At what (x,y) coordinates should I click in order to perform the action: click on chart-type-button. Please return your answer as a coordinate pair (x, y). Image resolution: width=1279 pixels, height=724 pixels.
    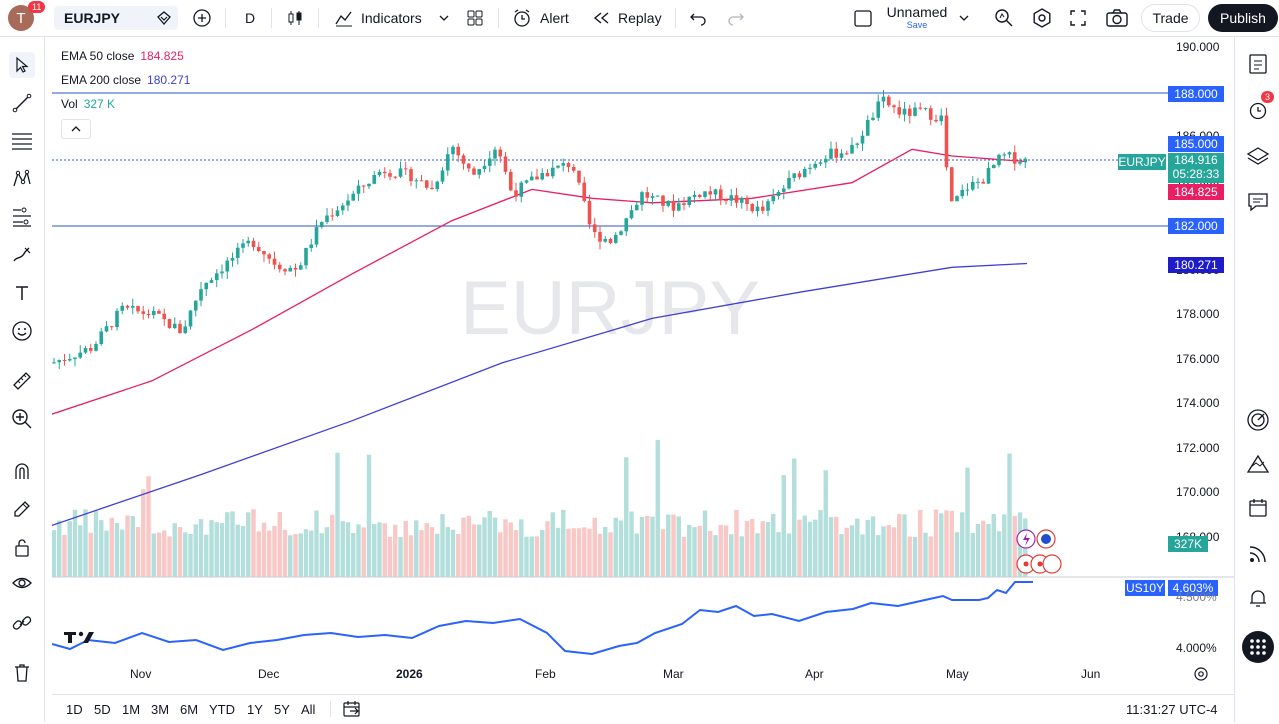
    Looking at the image, I should click on (295, 18).